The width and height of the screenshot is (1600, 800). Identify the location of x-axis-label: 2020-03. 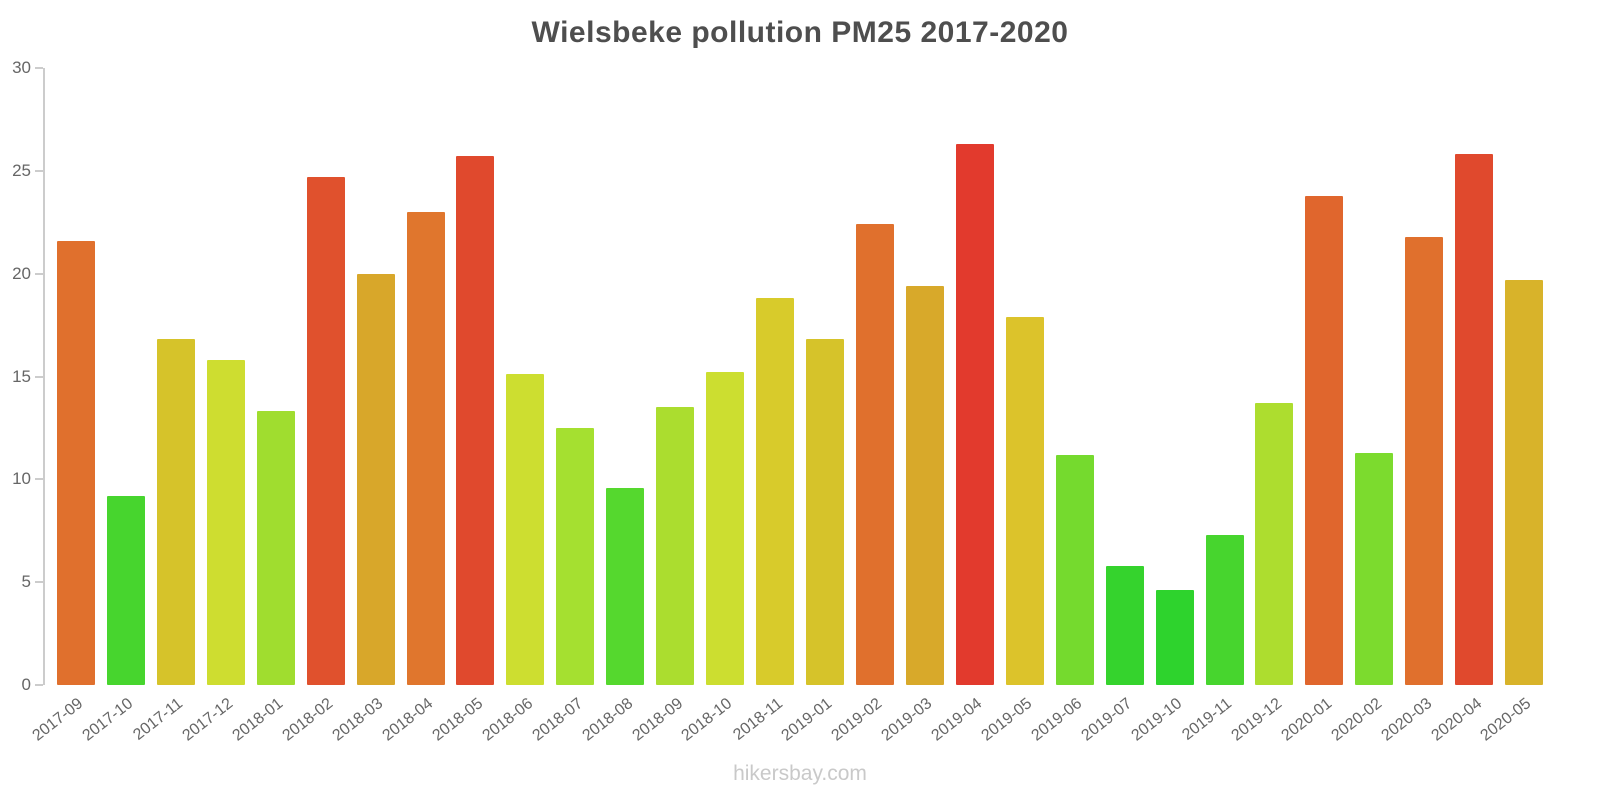
(1406, 720).